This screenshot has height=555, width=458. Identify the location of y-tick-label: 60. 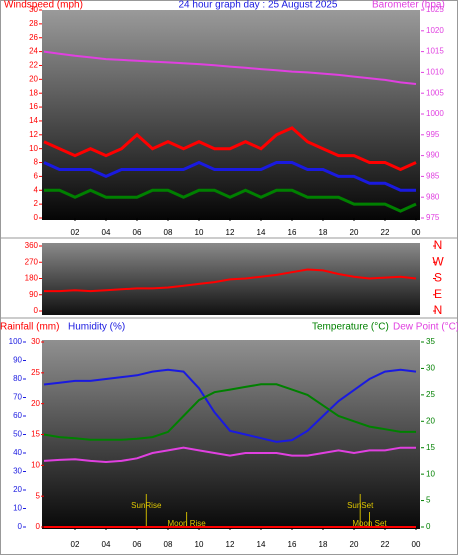
(17, 415).